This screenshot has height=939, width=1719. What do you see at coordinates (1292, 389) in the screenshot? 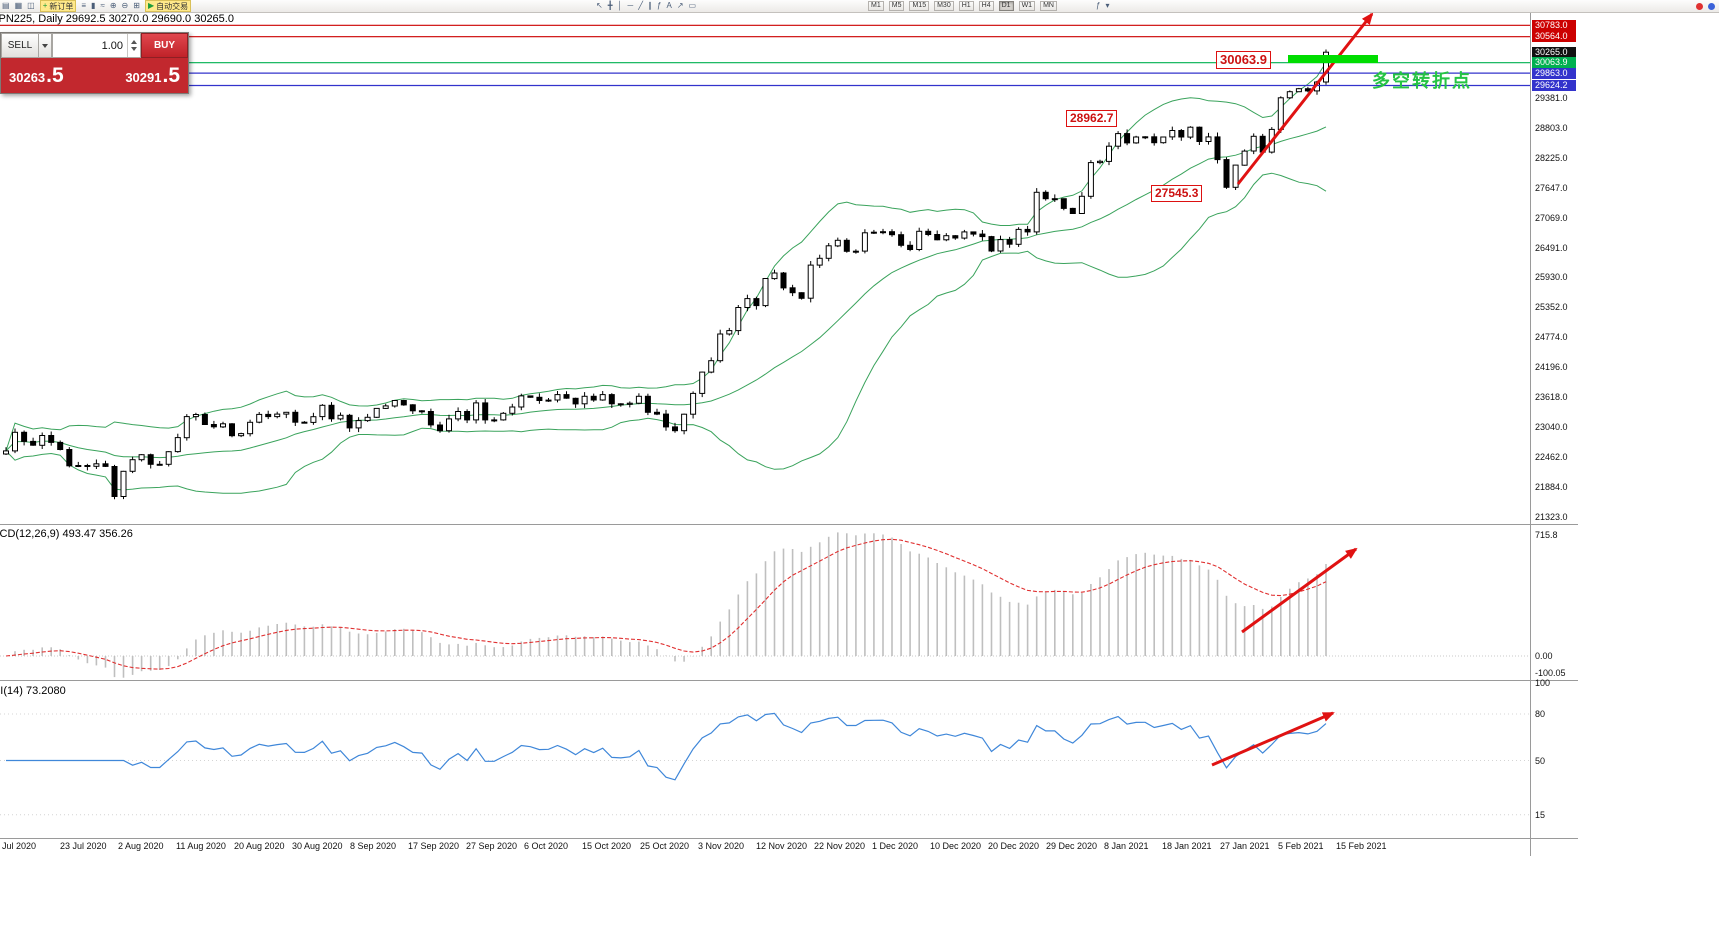
I see `trend-arrows` at bounding box center [1292, 389].